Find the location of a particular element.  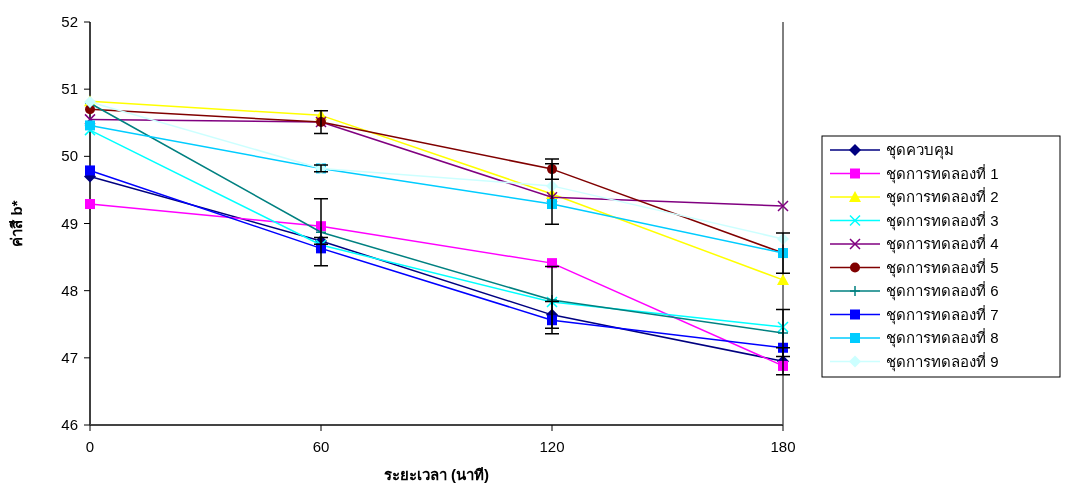

y-tick-label: 46 is located at coordinates (69, 424).